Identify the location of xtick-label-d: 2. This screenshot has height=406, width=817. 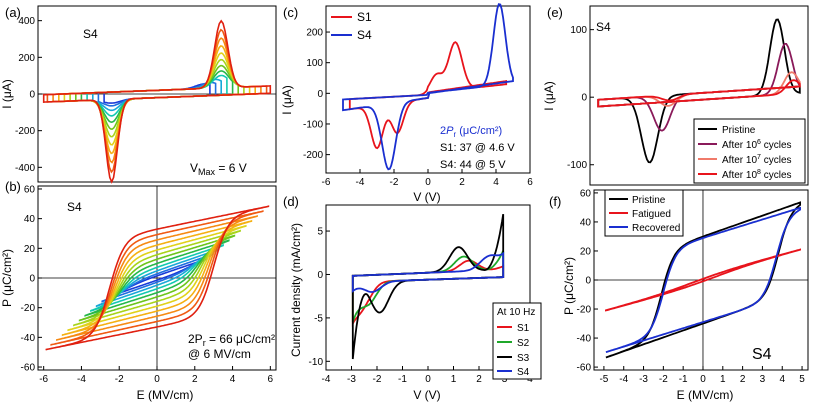
(479, 379).